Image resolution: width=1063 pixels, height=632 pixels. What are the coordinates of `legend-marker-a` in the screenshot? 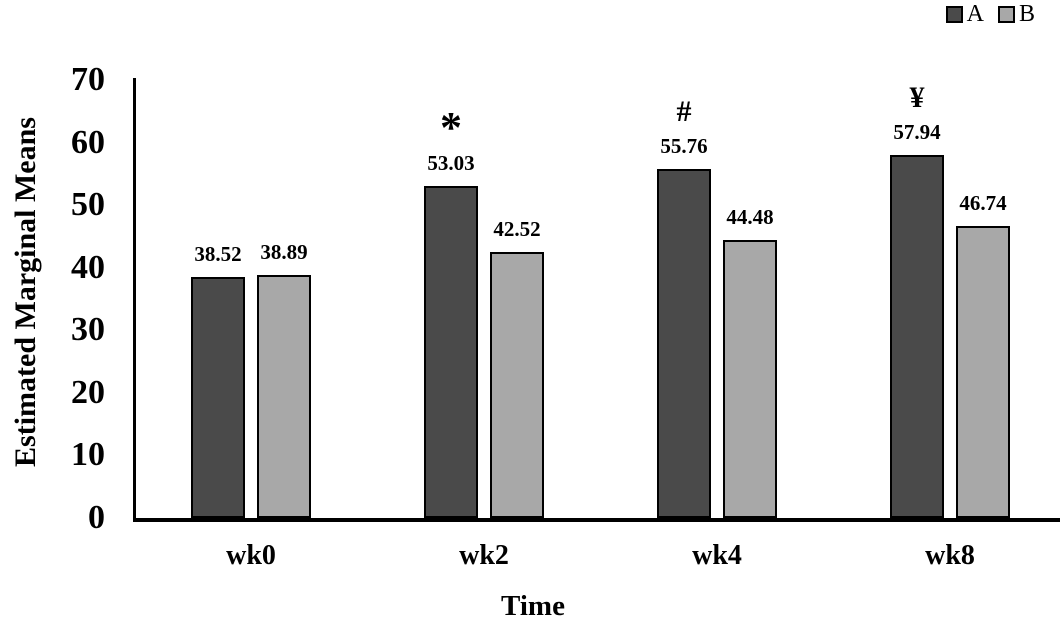 It's located at (954, 14).